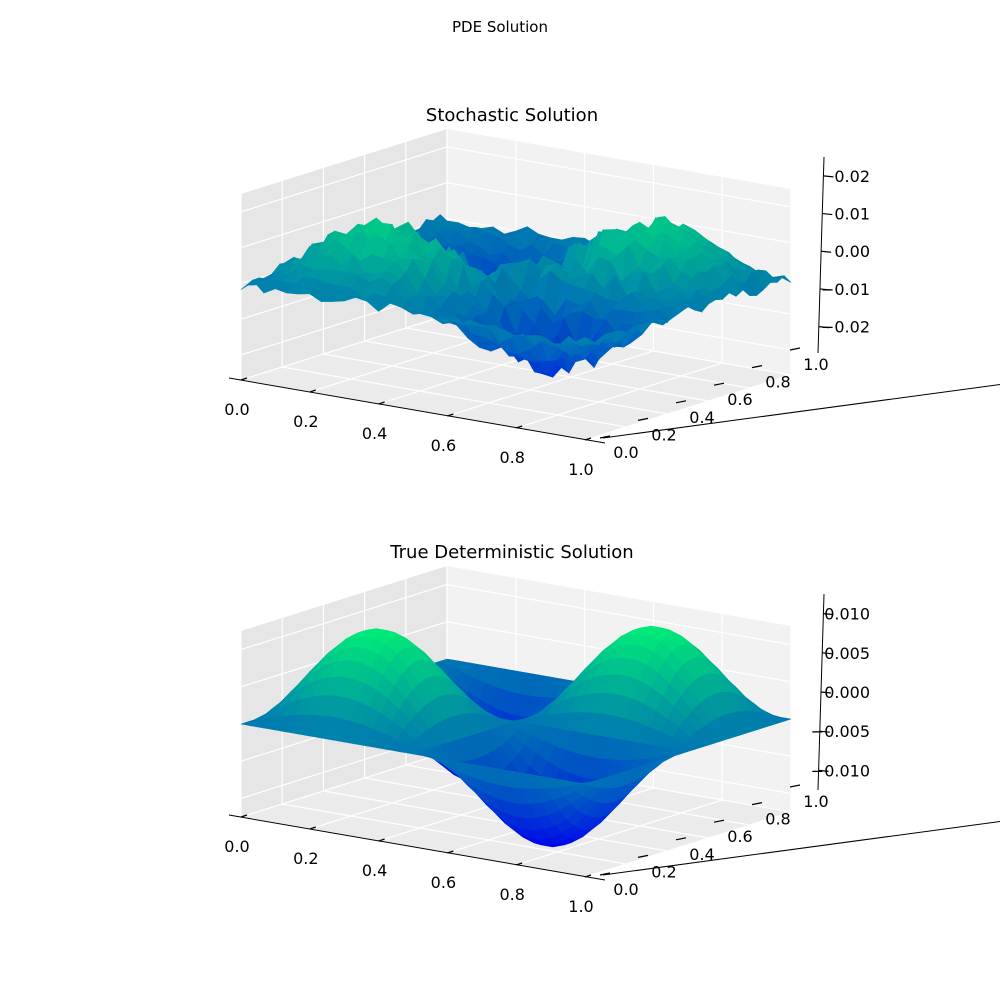  What do you see at coordinates (845, 327) in the screenshot?
I see `z-tick-label: −0.02` at bounding box center [845, 327].